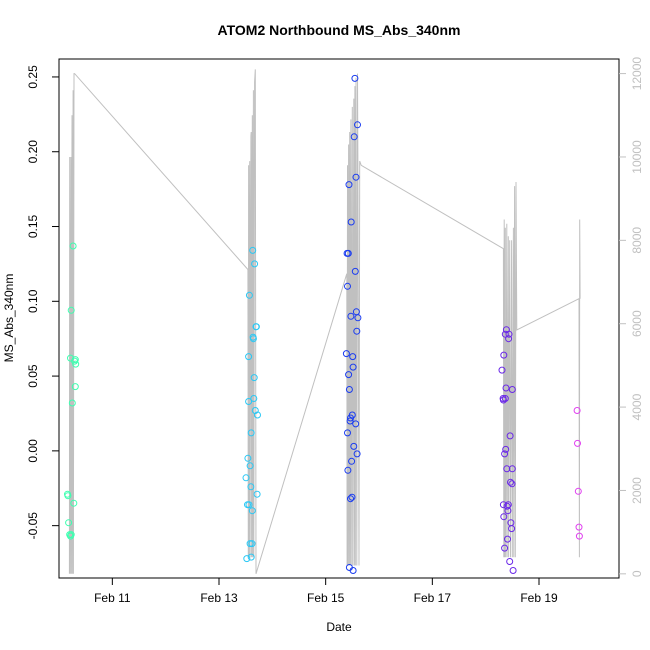 Image resolution: width=650 pixels, height=650 pixels. I want to click on x-tick-label: Feb 11, so click(112, 598).